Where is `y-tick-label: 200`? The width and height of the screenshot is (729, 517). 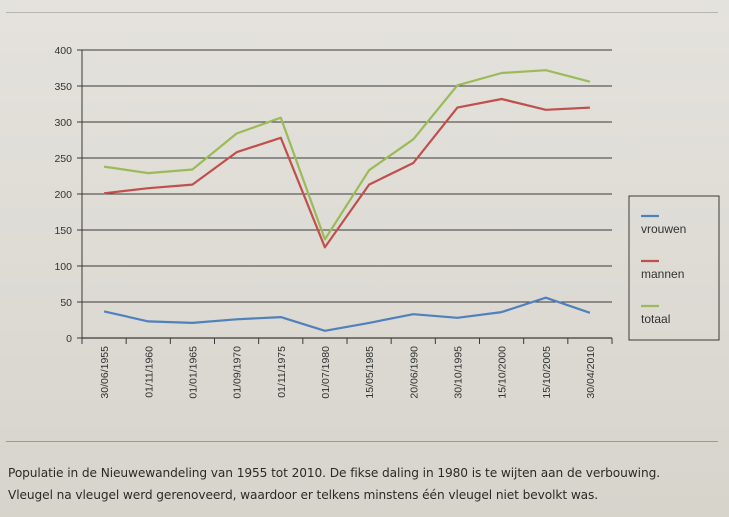 y-tick-label: 200 is located at coordinates (63, 195).